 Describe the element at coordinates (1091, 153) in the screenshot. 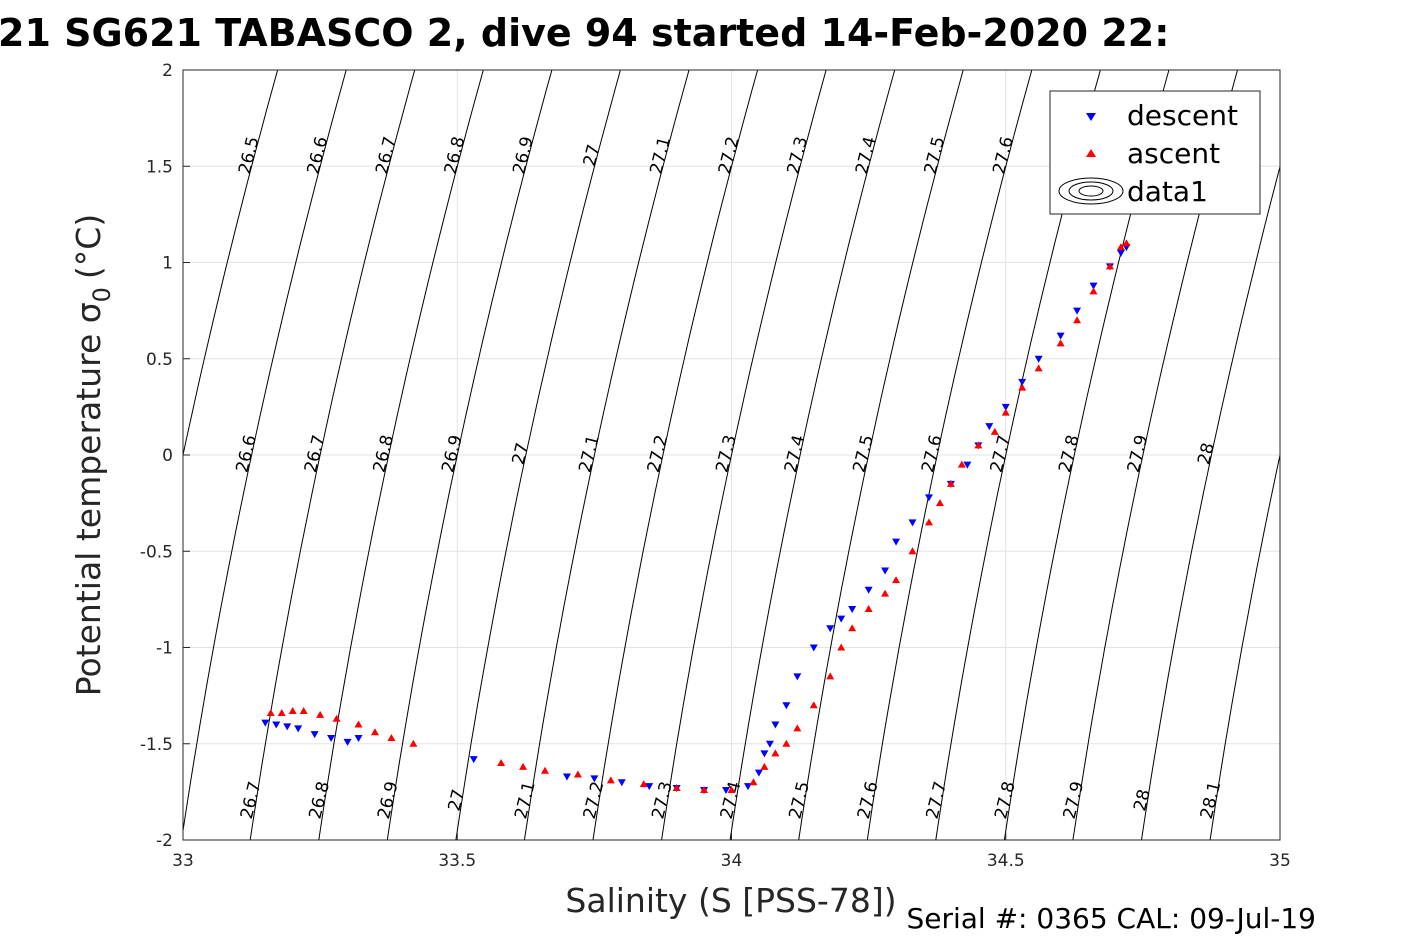

I see `legend-ascent-marker` at that location.